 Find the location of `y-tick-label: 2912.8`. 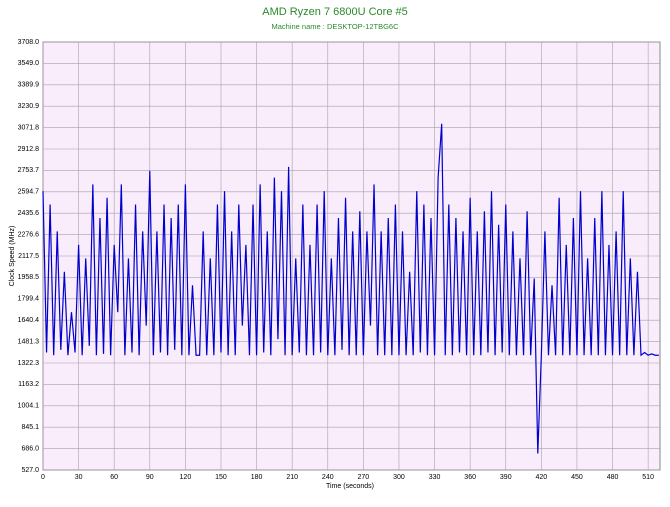

y-tick-label: 2912.8 is located at coordinates (29, 149).